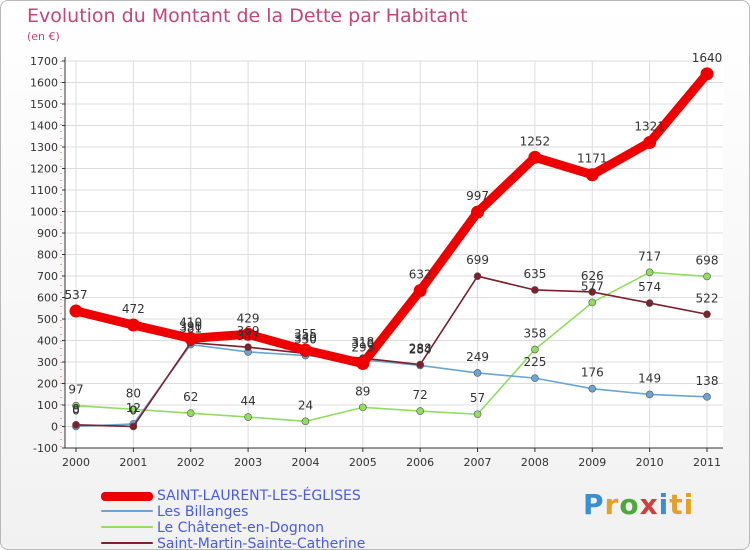 This screenshot has height=550, width=750. Describe the element at coordinates (707, 260) in the screenshot. I see `data-label: 698` at that location.